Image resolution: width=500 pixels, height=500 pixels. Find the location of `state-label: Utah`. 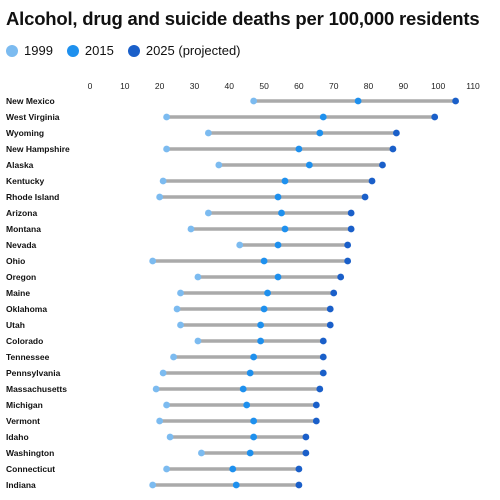

state-label: Utah is located at coordinates (15, 325).